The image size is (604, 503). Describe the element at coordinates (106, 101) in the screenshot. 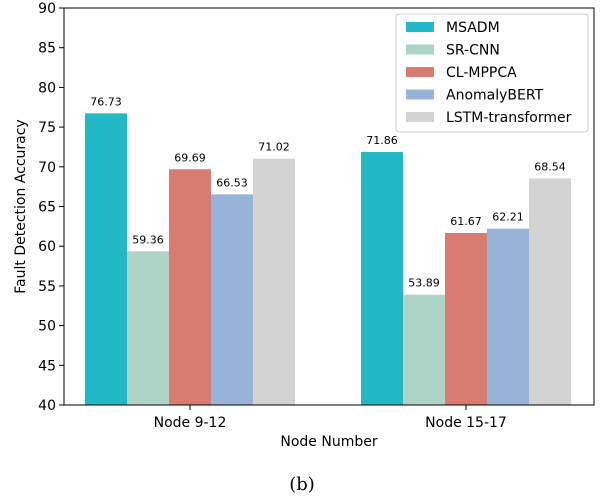

I see `data-label: 76.73` at that location.